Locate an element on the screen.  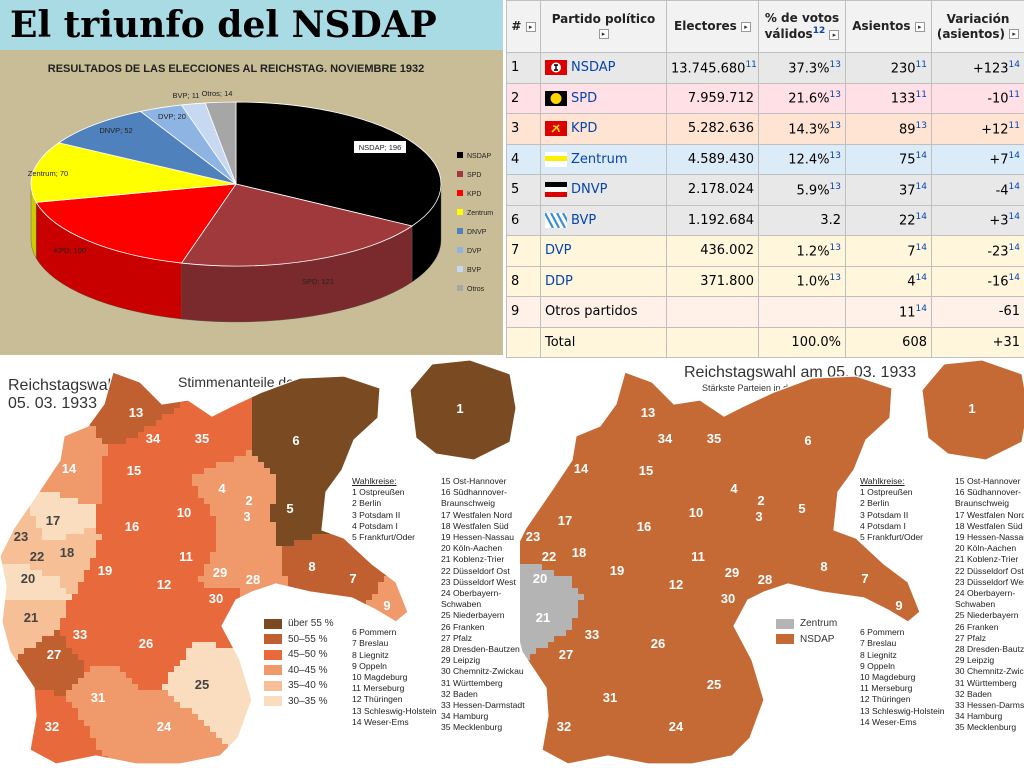
party-link: BVP is located at coordinates (584, 220).